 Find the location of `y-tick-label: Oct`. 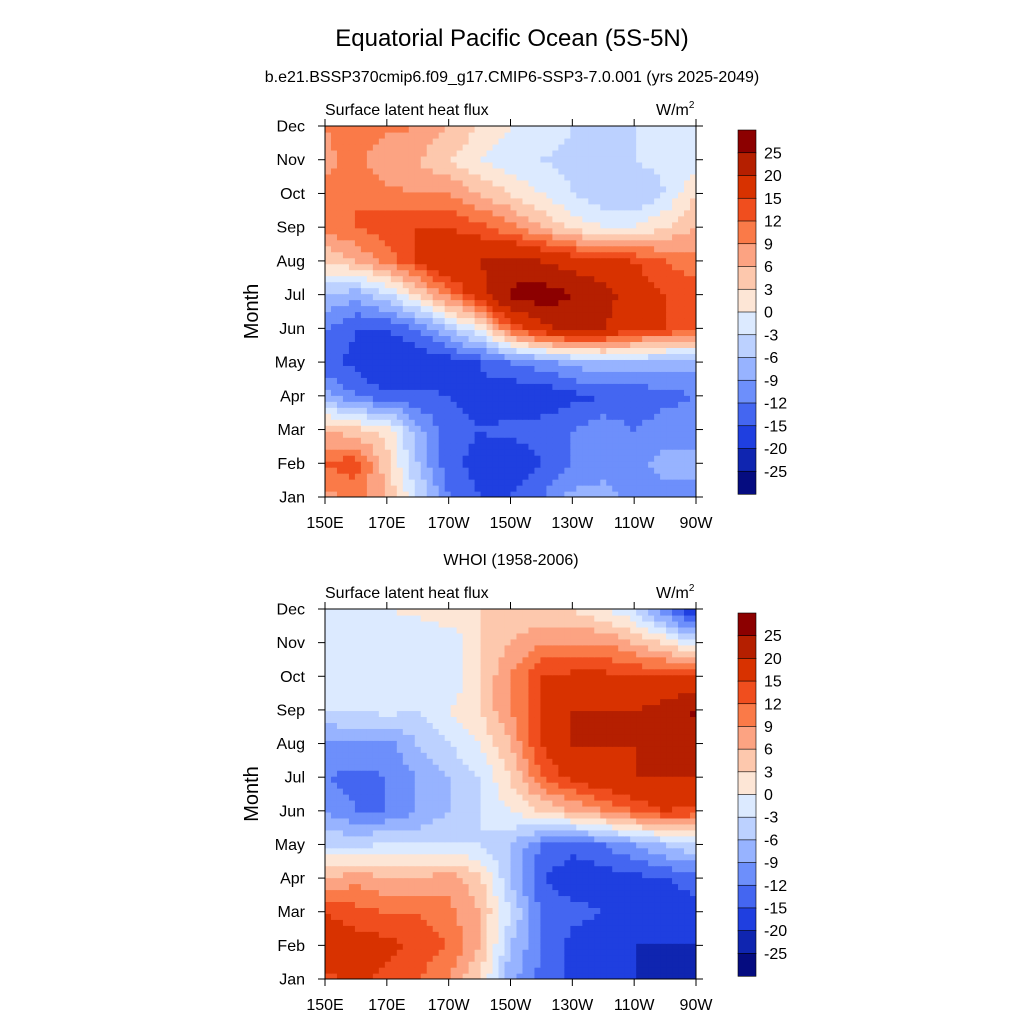

y-tick-label: Oct is located at coordinates (292, 194).